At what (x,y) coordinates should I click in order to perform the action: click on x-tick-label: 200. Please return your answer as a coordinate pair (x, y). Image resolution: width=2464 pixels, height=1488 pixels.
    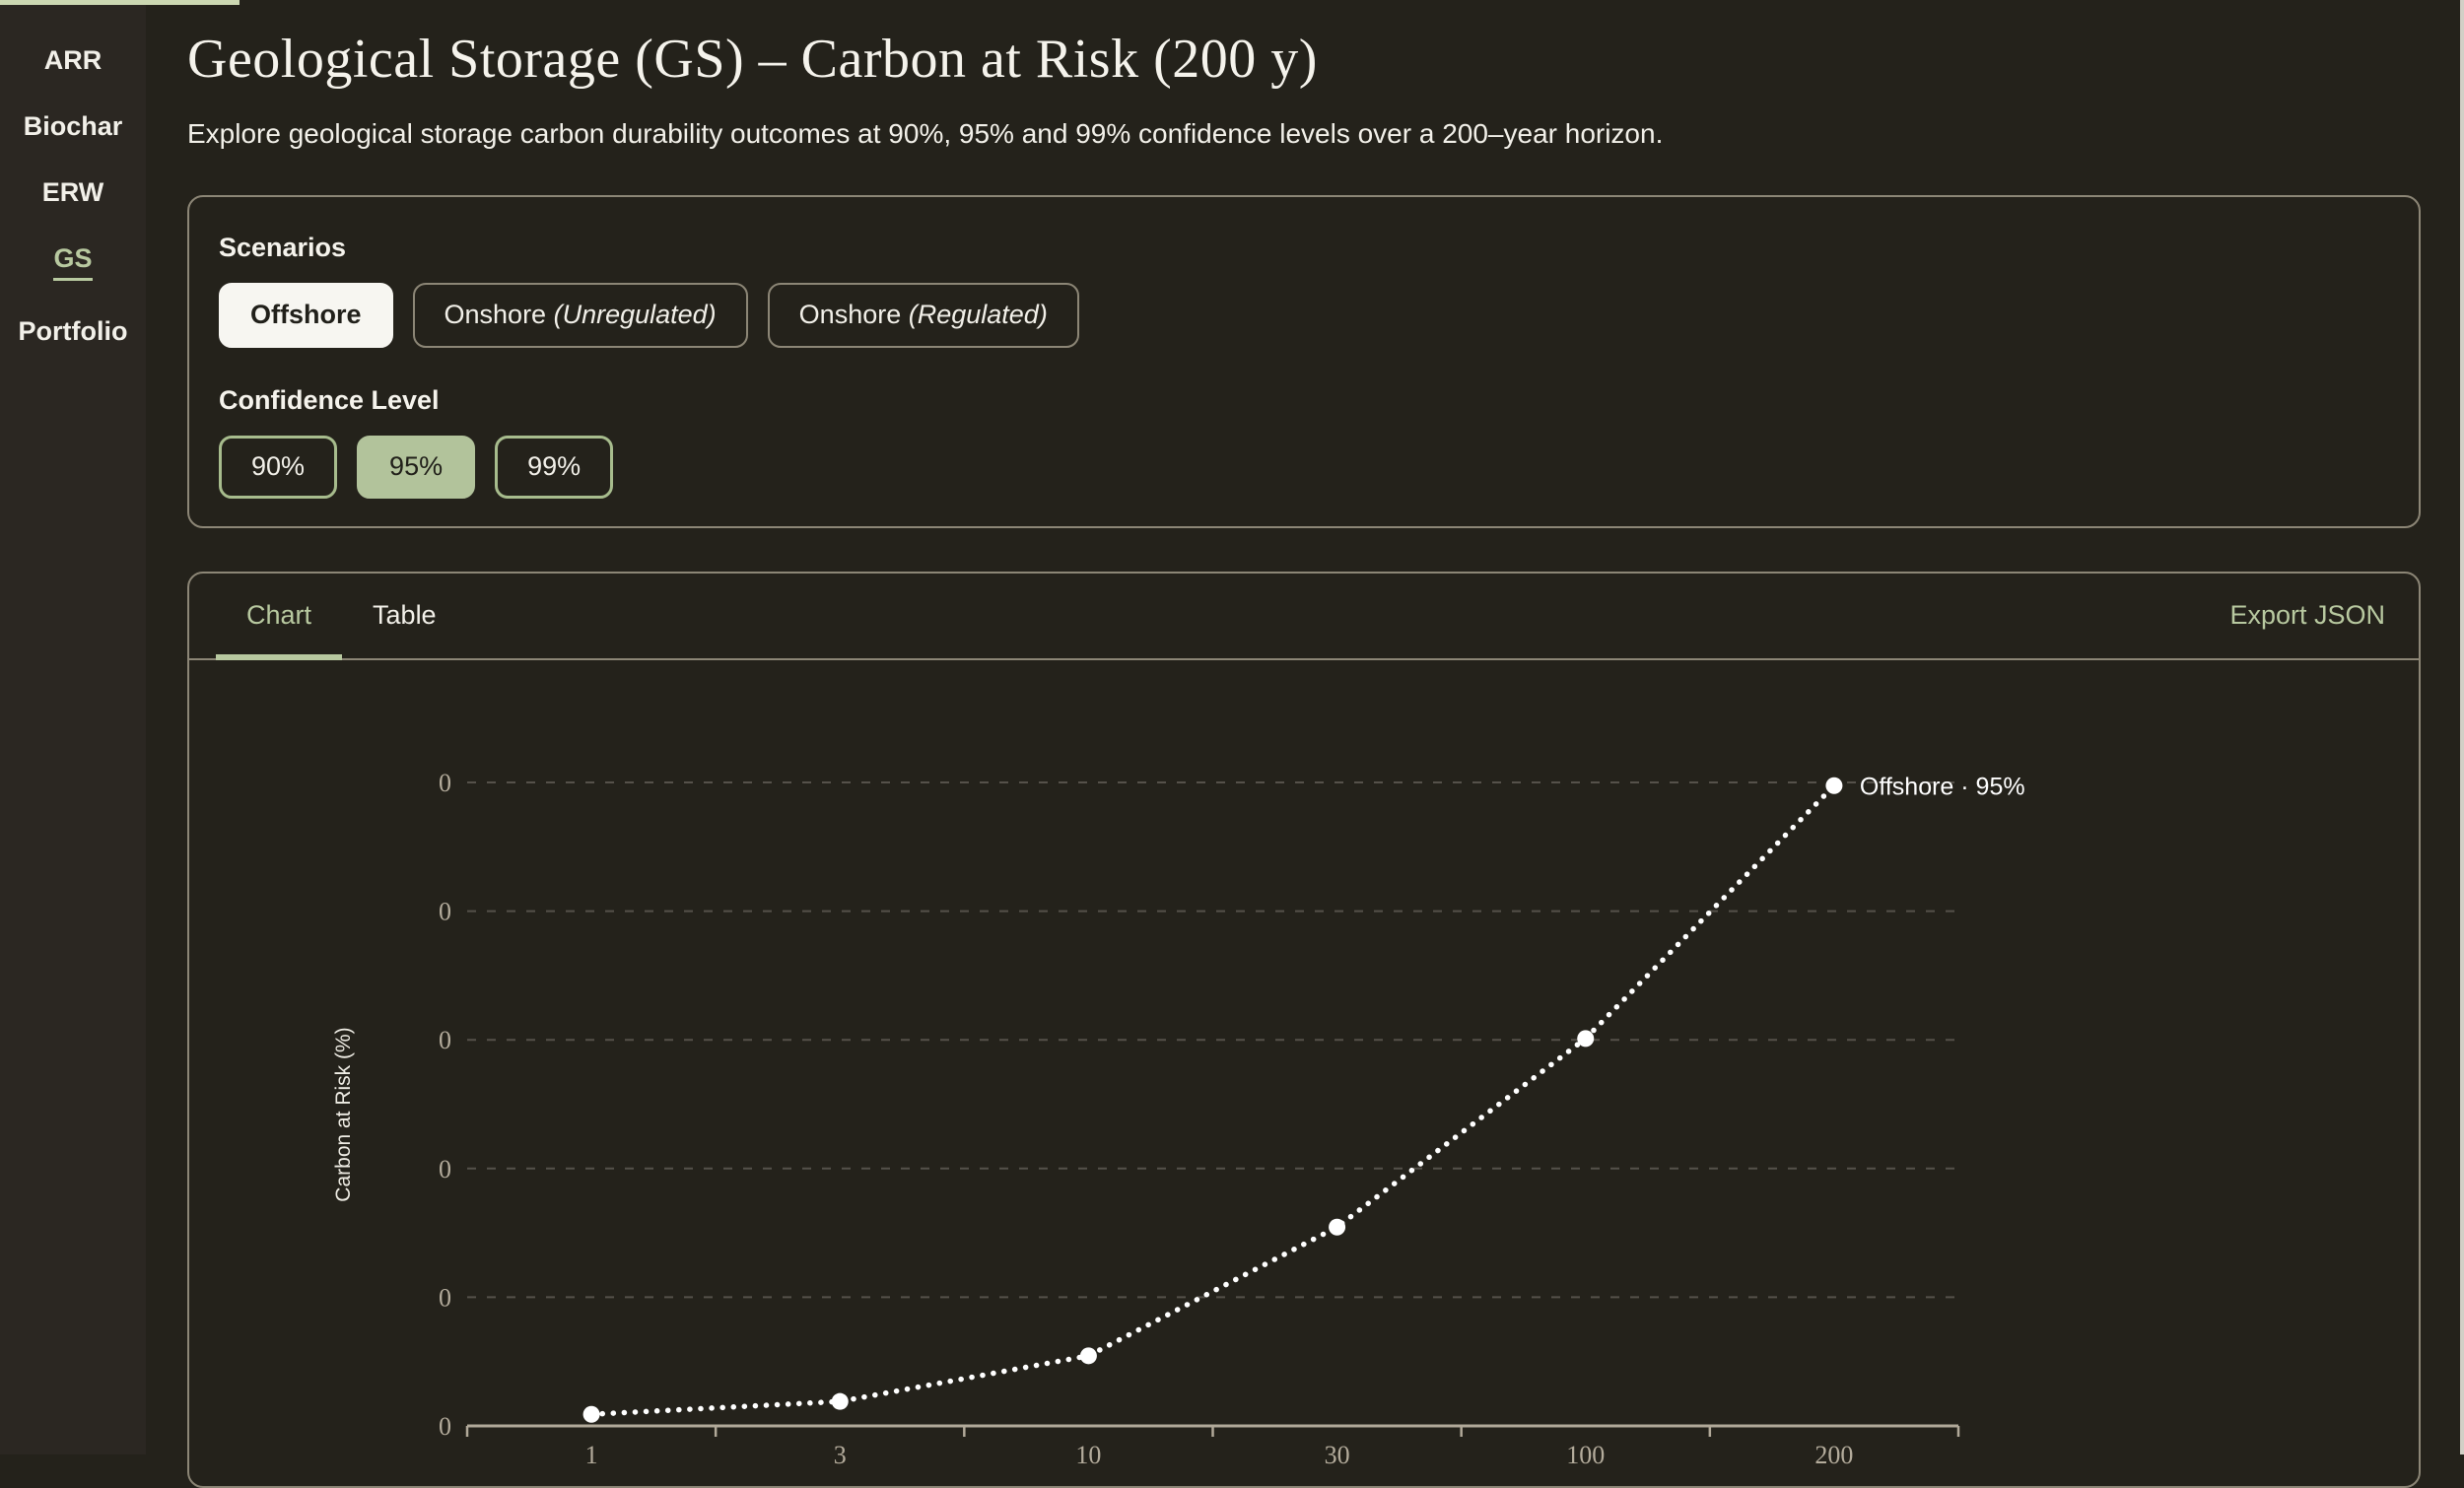
    Looking at the image, I should click on (1833, 1455).